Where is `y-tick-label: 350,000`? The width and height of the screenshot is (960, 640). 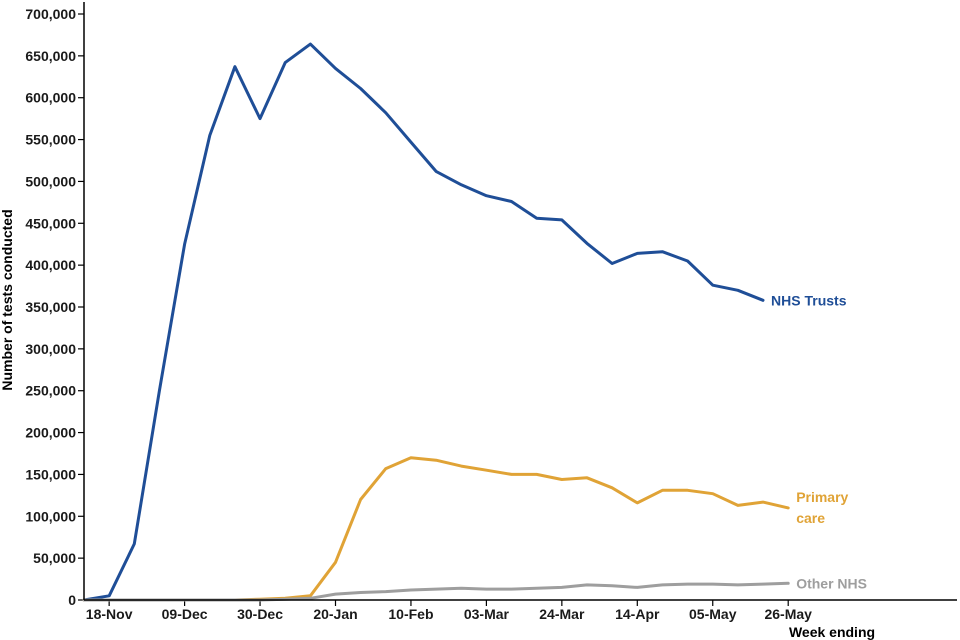 y-tick-label: 350,000 is located at coordinates (50, 307).